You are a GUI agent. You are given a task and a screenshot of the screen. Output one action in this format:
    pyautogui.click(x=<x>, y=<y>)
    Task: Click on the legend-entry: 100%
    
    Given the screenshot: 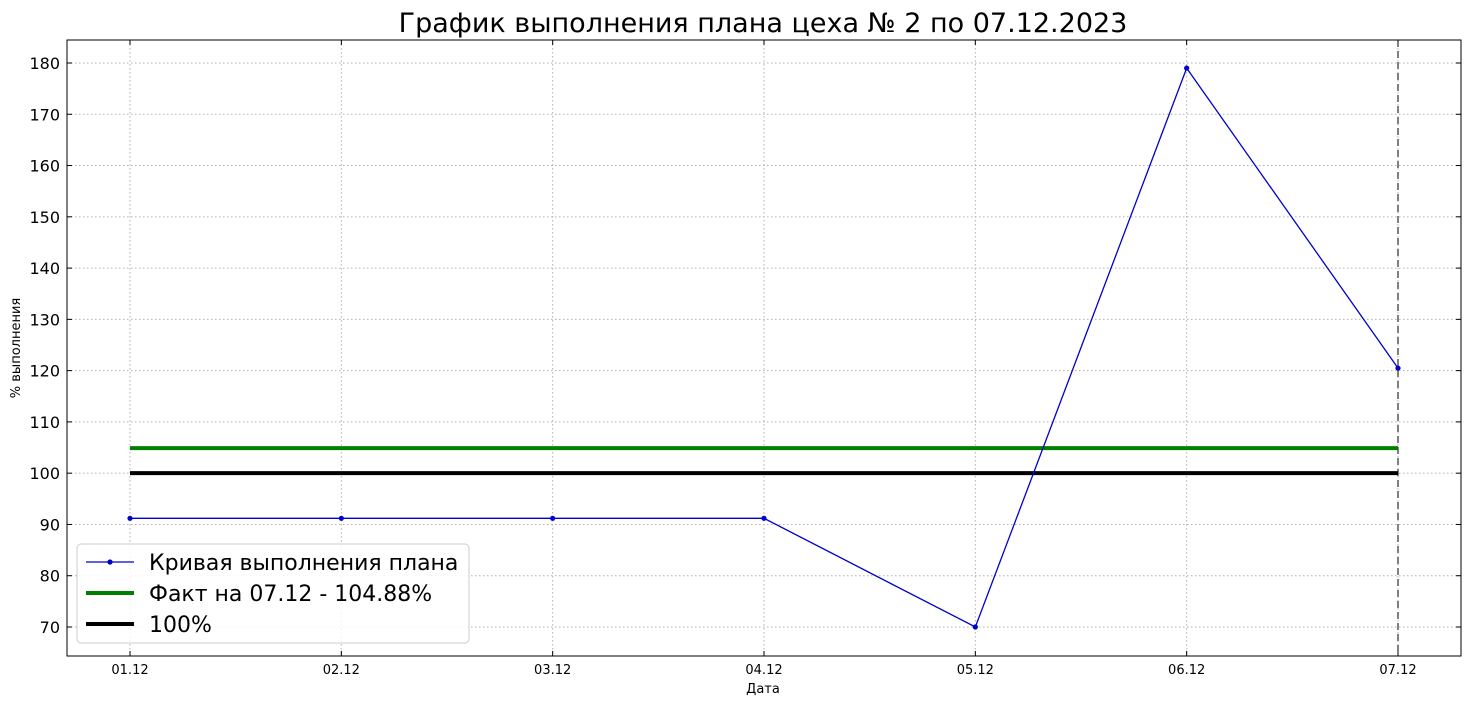 What is the action you would take?
    pyautogui.click(x=180, y=625)
    